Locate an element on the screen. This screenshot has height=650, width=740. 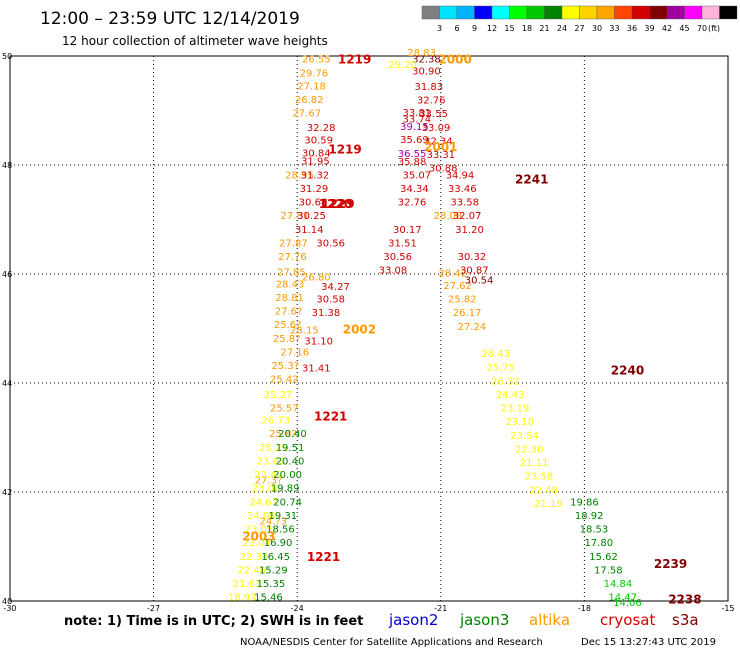
swh-value: 20.00 is located at coordinates (287, 475).